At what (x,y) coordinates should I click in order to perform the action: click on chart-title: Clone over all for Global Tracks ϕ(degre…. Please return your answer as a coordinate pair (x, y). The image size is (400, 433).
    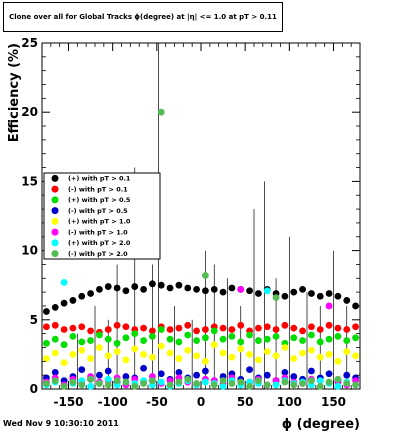
    Looking at the image, I should click on (143, 17).